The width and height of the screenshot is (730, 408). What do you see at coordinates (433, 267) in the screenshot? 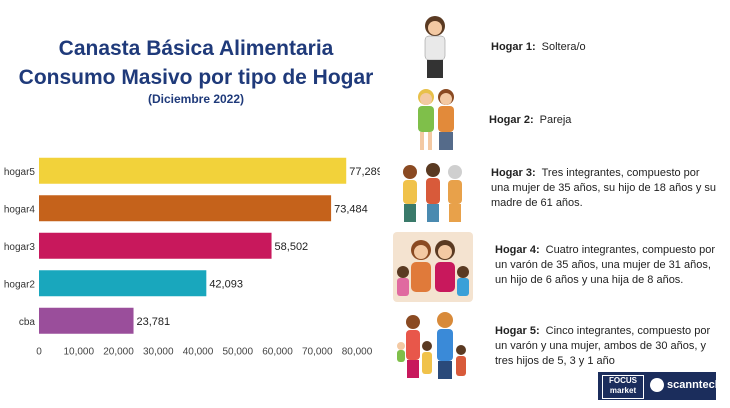
I see `hogar-4-illustration` at bounding box center [433, 267].